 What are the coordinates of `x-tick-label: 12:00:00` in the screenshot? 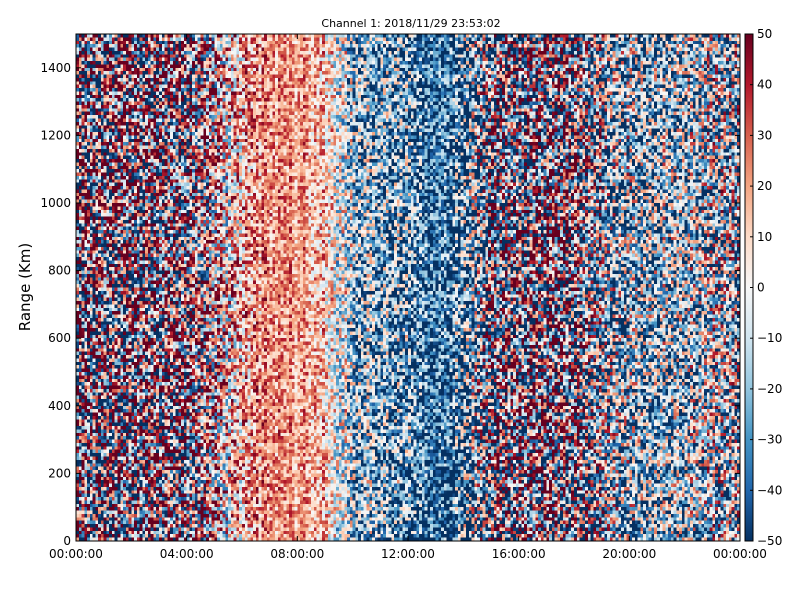 It's located at (408, 554).